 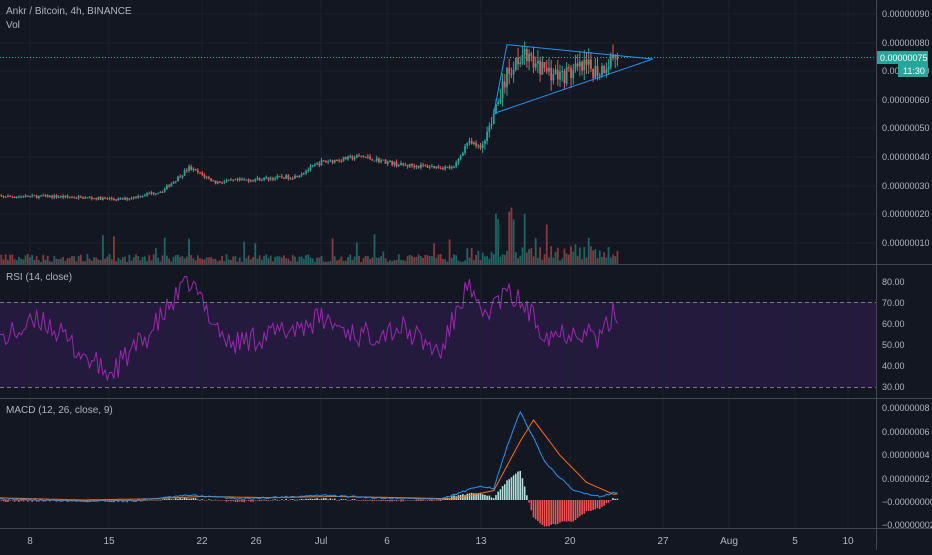 I want to click on symbol-title: Ankr / Bitcoin, 4h, BINANCE, so click(x=69, y=11).